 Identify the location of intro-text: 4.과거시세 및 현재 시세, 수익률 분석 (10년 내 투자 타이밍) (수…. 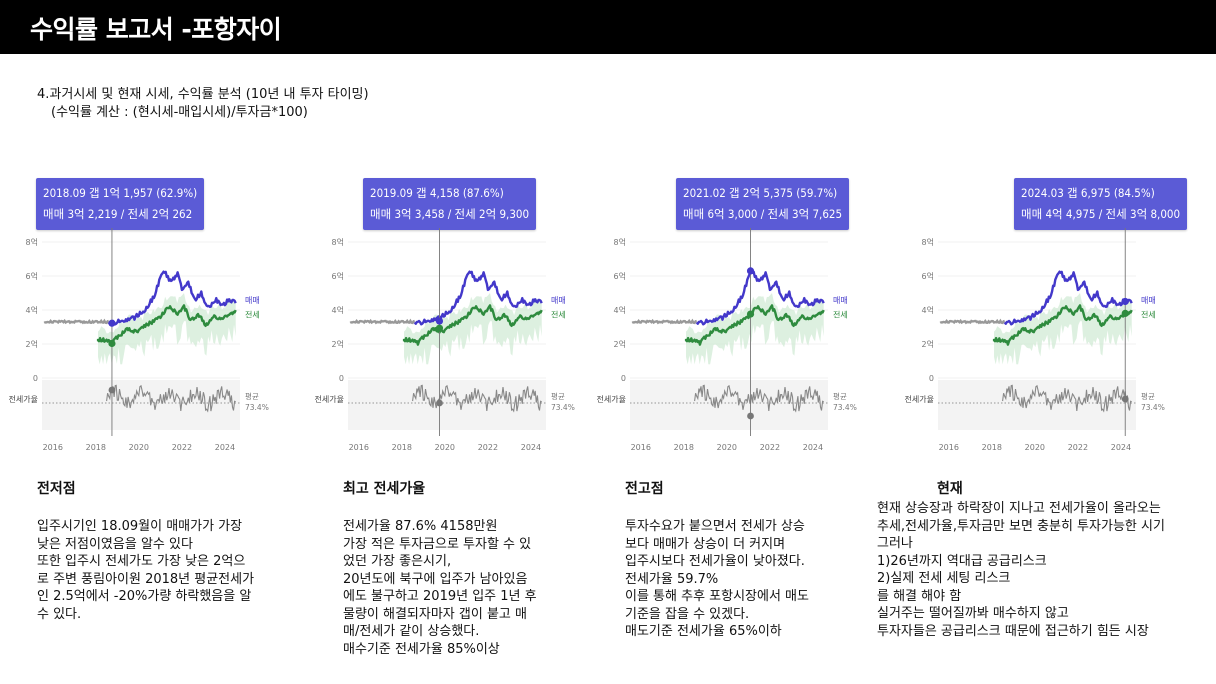
(203, 104).